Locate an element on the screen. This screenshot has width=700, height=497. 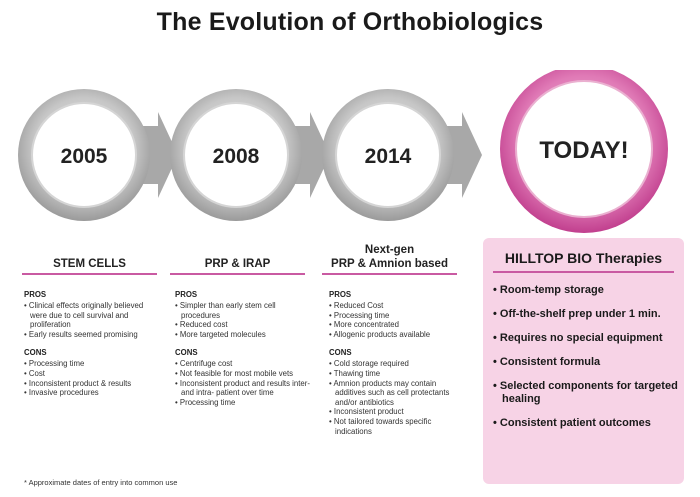
list-item: Cold storage required is located at coordinates (396, 364).